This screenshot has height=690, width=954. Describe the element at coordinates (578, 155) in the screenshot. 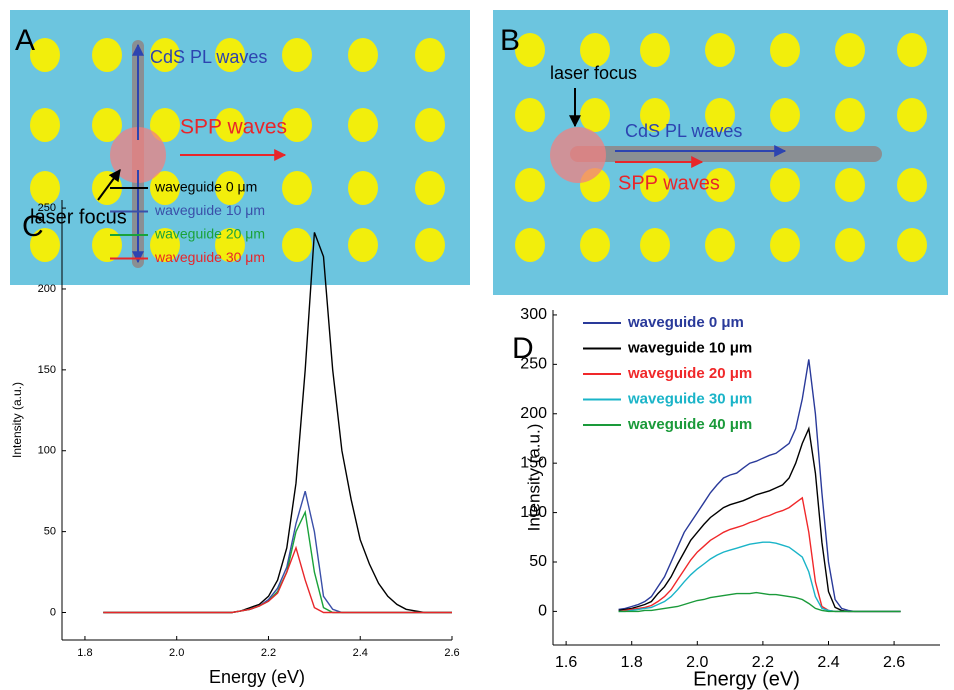

I see `laser-spot` at that location.